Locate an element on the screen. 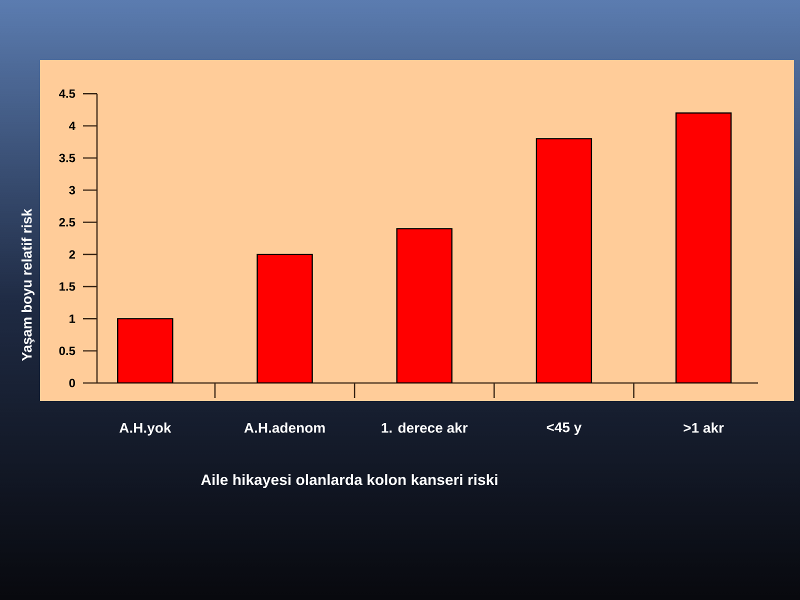 This screenshot has height=600, width=800. y-tick-label: 0.5 is located at coordinates (67, 351).